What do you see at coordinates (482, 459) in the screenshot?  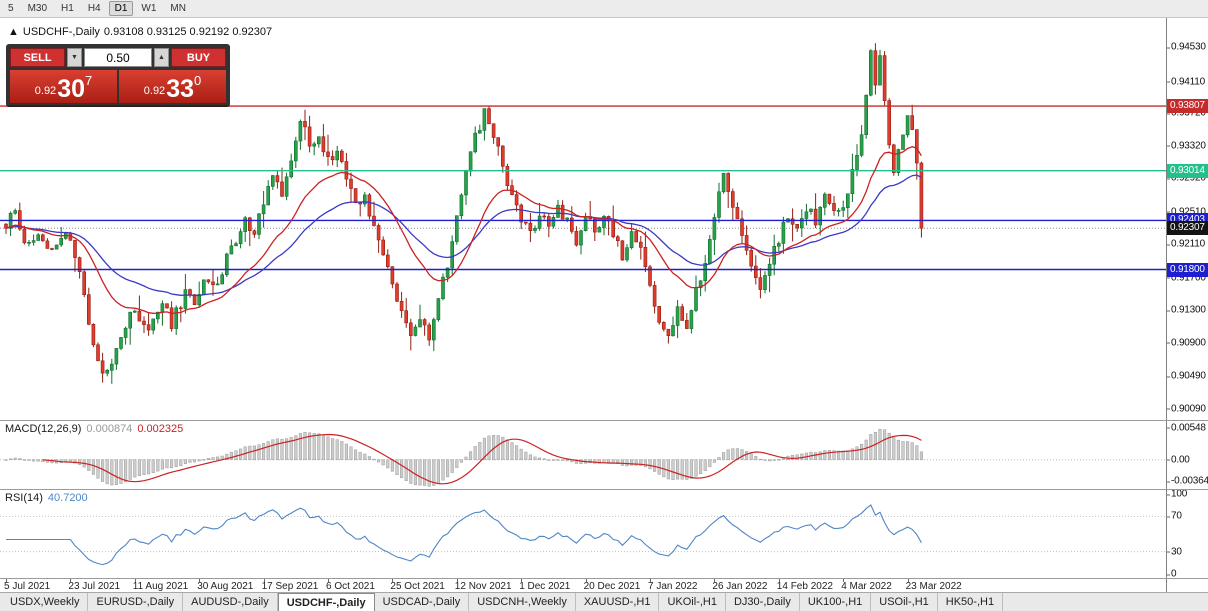 I see `macd-signal-line` at bounding box center [482, 459].